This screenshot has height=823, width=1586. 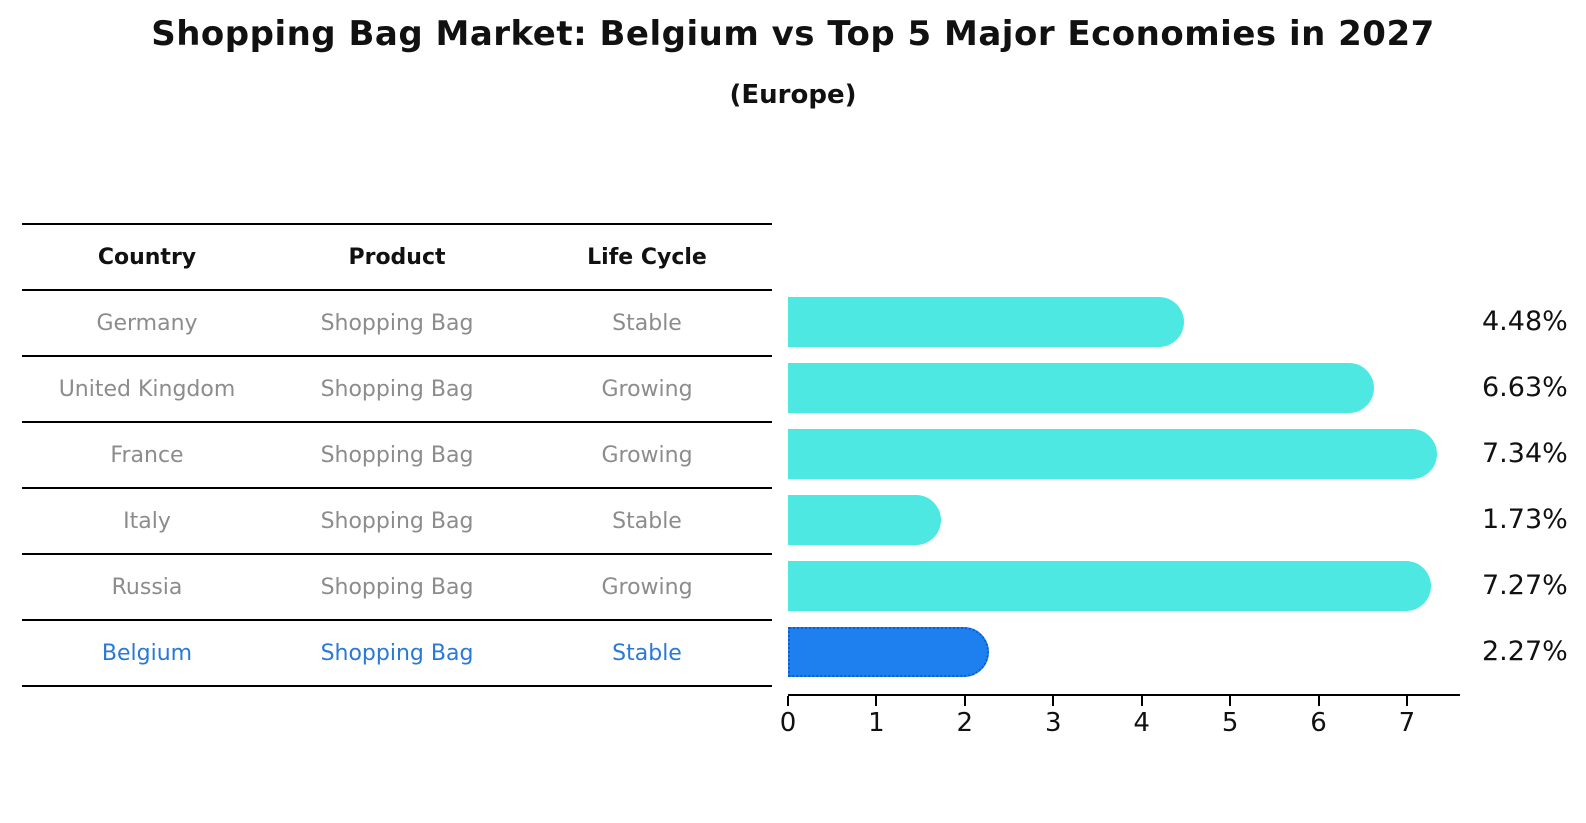 I want to click on cell-country: France, so click(x=147, y=455).